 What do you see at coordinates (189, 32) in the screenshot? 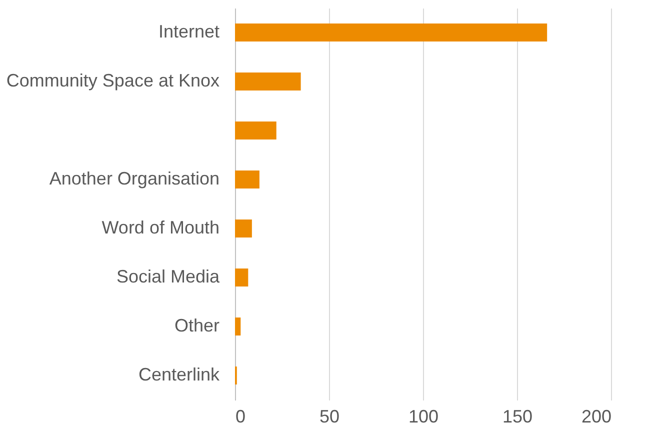
I see `y-tick-label: Internet` at bounding box center [189, 32].